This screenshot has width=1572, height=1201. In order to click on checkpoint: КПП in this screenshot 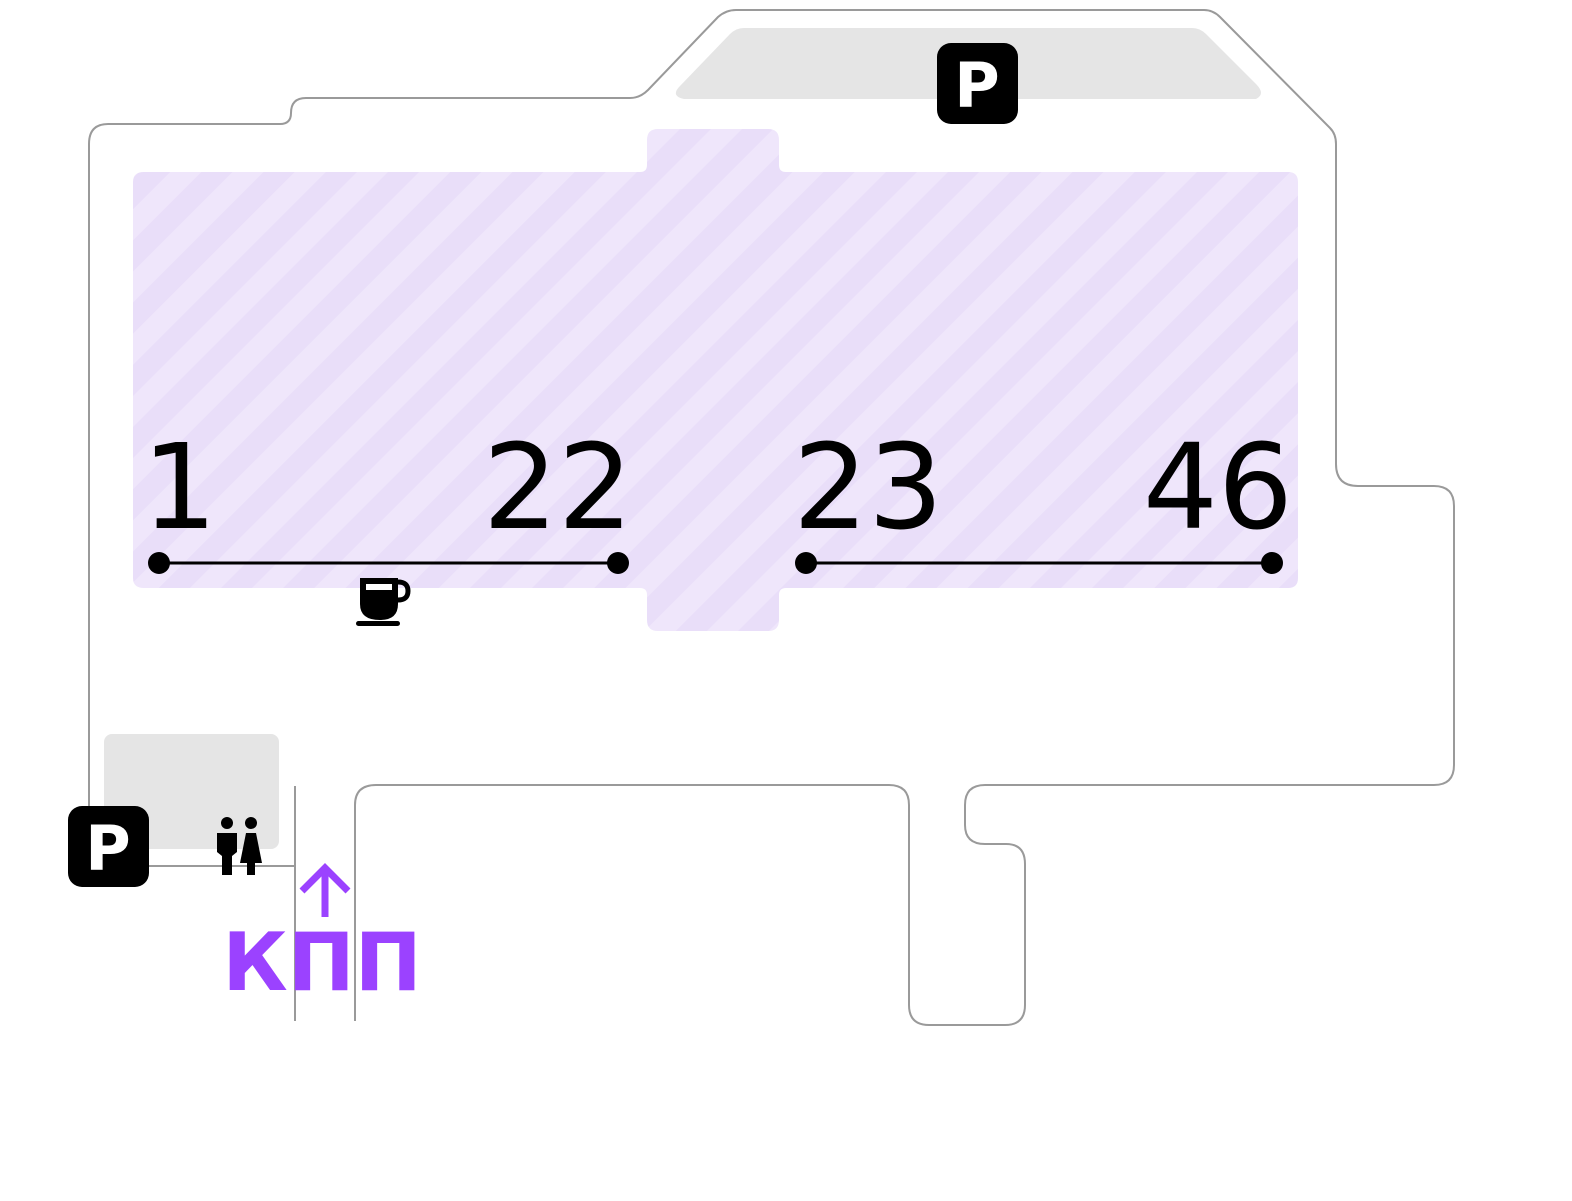, I will do `click(322, 936)`.